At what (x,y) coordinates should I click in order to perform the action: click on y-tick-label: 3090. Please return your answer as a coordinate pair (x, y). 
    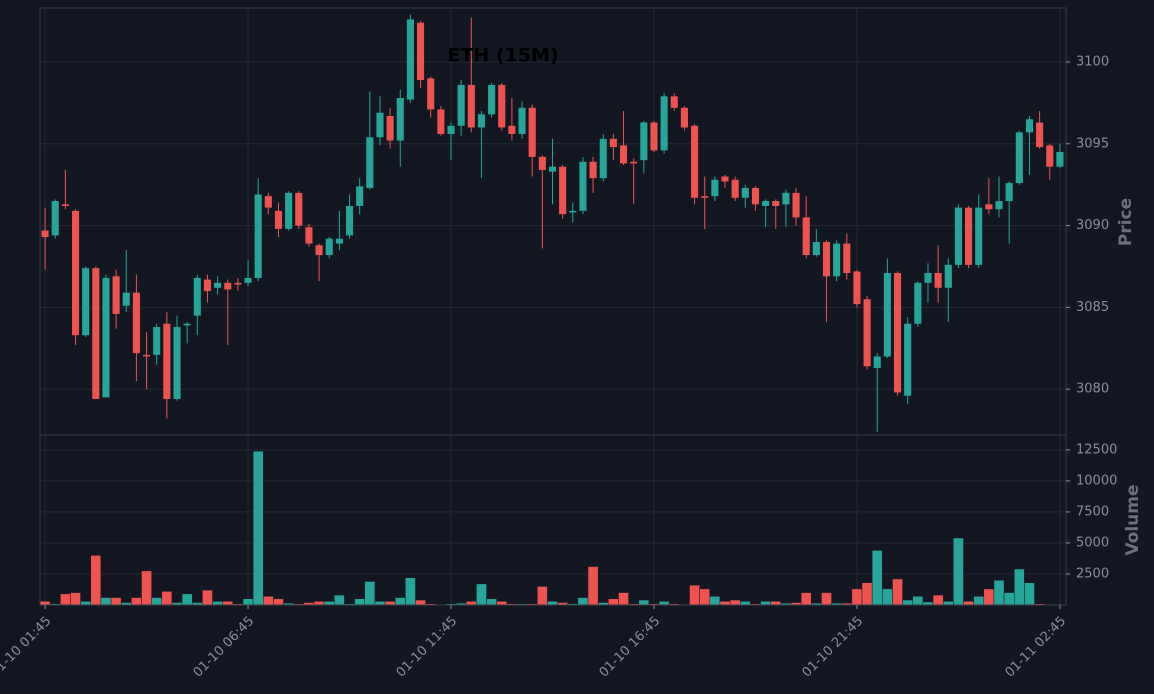
    Looking at the image, I should click on (1092, 225).